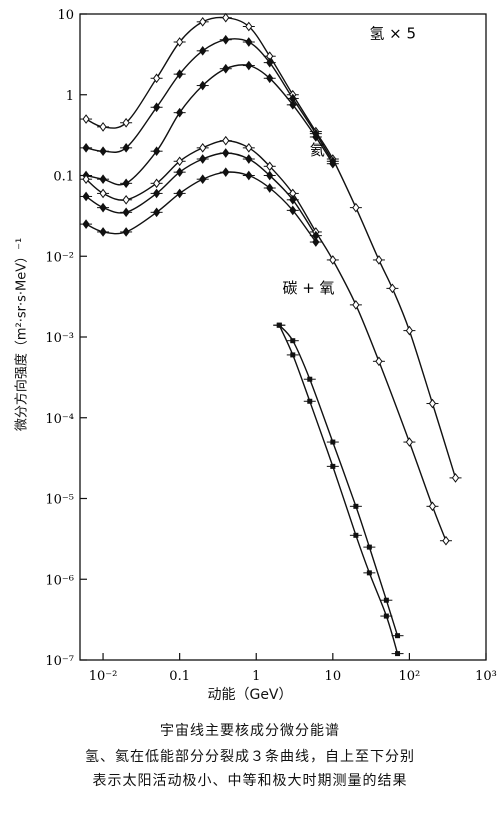 This screenshot has height=826, width=500. Describe the element at coordinates (63, 177) in the screenshot. I see `y-tick-label: 0.1` at that location.